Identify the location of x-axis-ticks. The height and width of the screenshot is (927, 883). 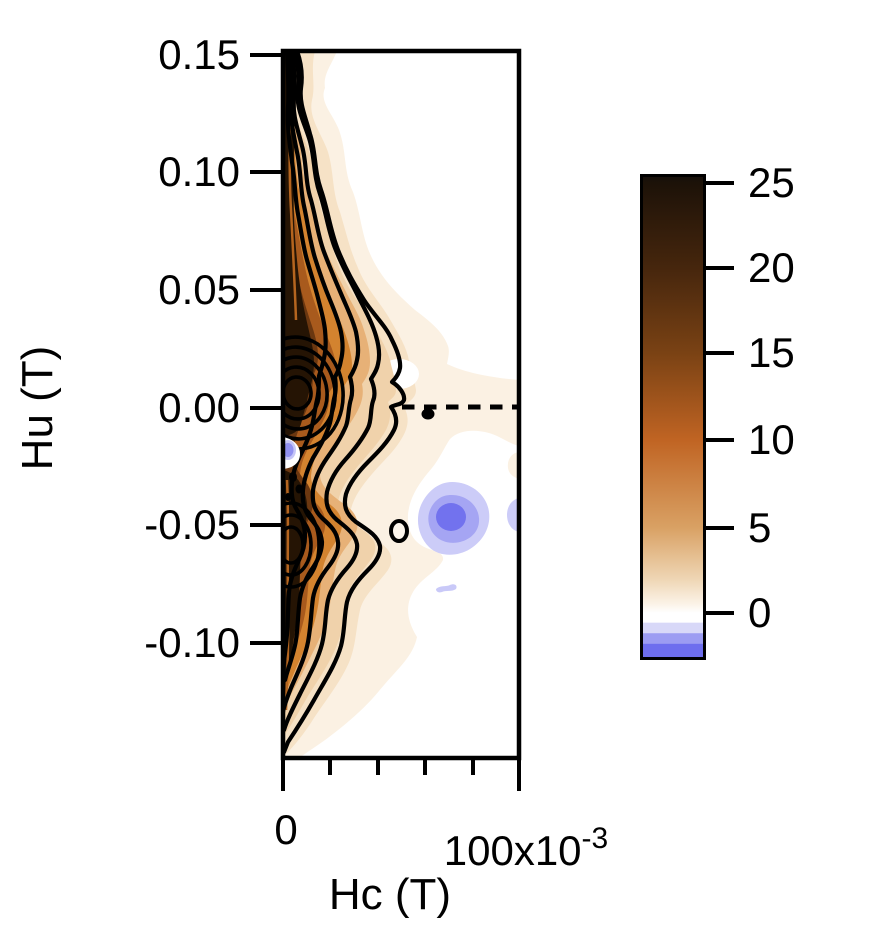
(401, 774).